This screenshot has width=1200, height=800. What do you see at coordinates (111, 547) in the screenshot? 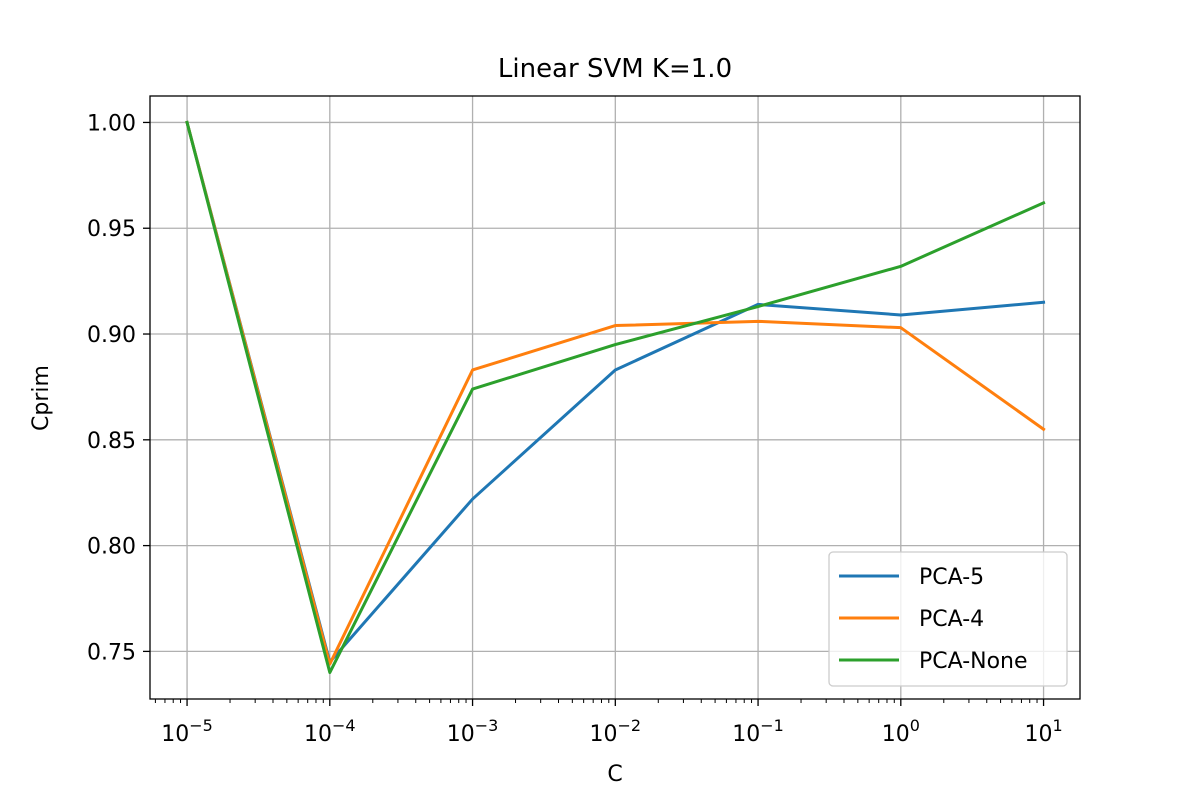
I see `y-tick-label: 0.80` at bounding box center [111, 547].